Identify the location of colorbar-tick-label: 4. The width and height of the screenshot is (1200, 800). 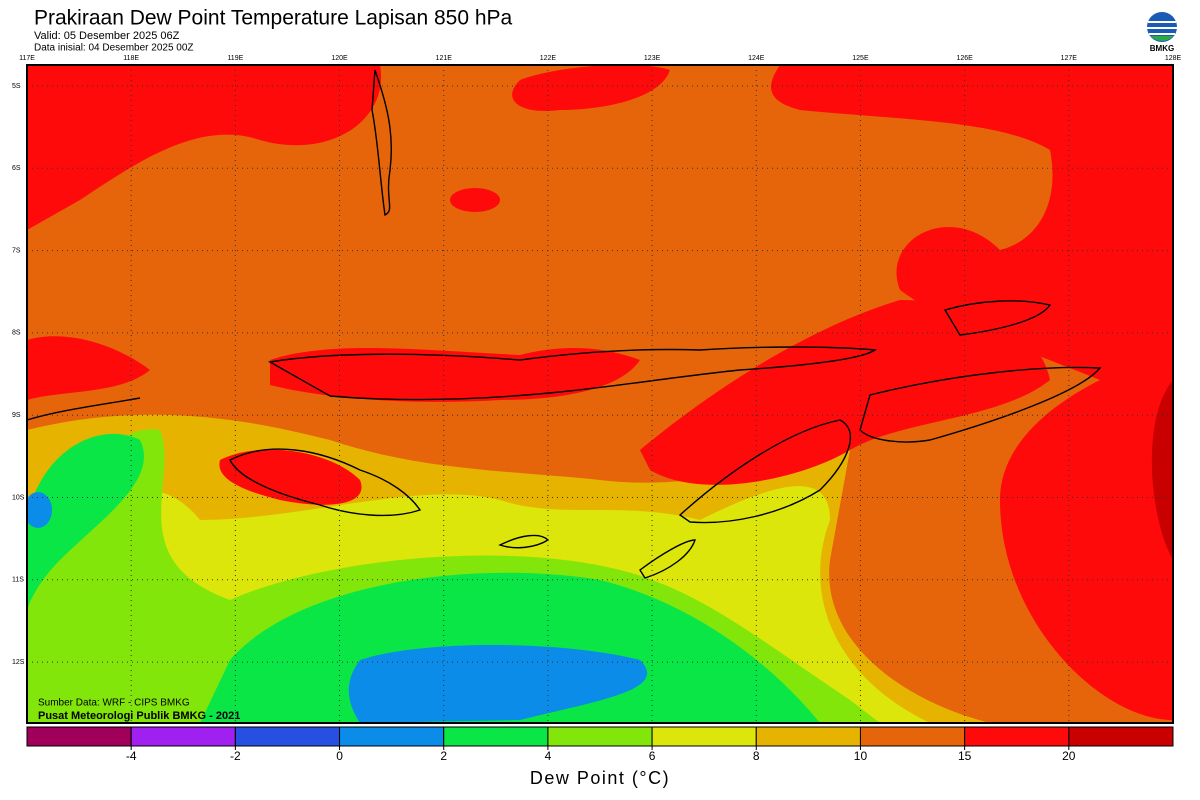
(548, 756).